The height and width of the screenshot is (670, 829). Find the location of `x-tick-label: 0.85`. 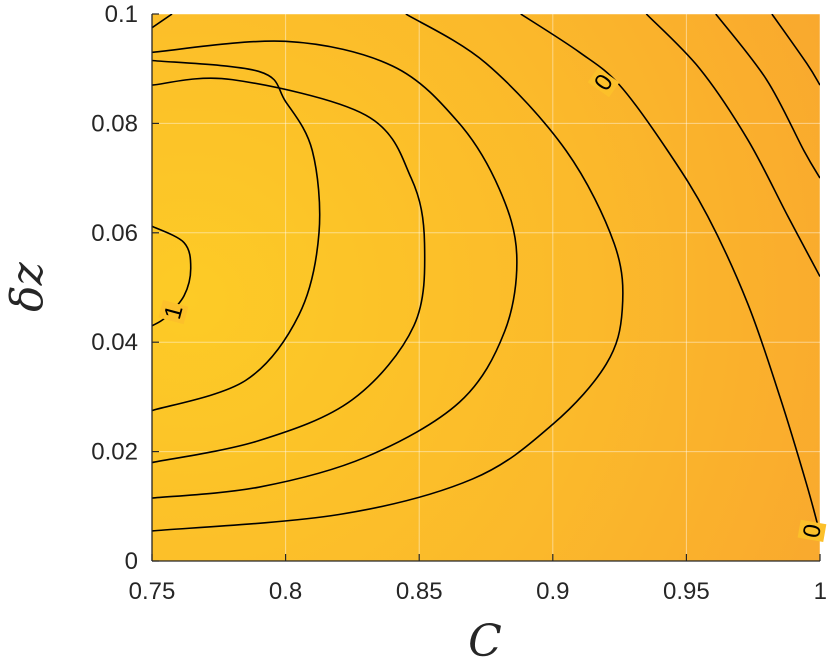

x-tick-label: 0.85 is located at coordinates (419, 591).